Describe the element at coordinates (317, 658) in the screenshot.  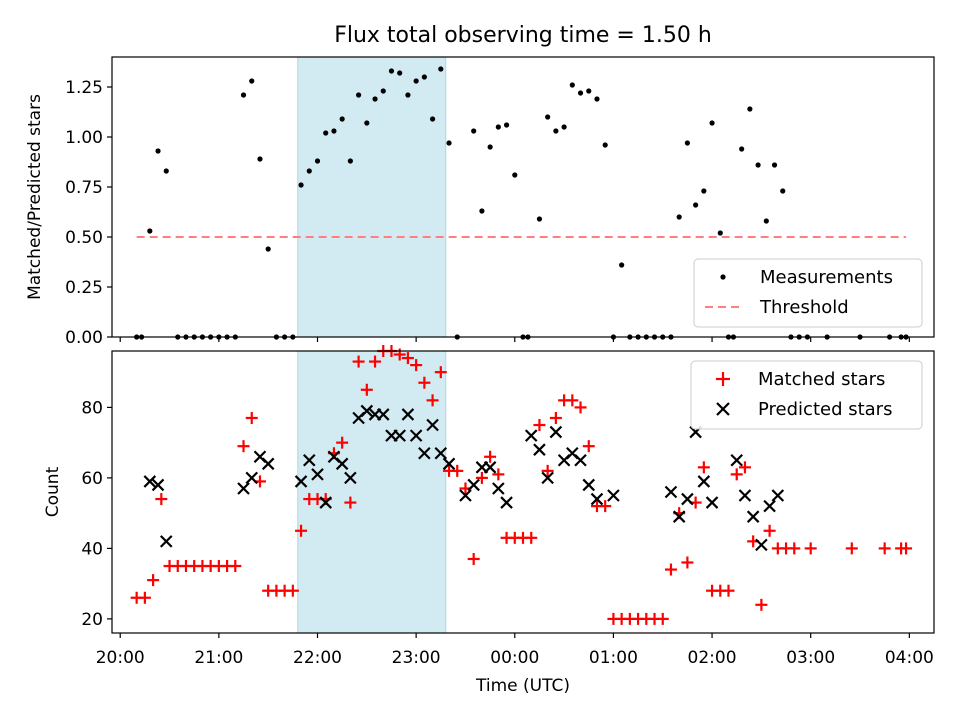
I see `count-x-tick-label: 22:00` at that location.